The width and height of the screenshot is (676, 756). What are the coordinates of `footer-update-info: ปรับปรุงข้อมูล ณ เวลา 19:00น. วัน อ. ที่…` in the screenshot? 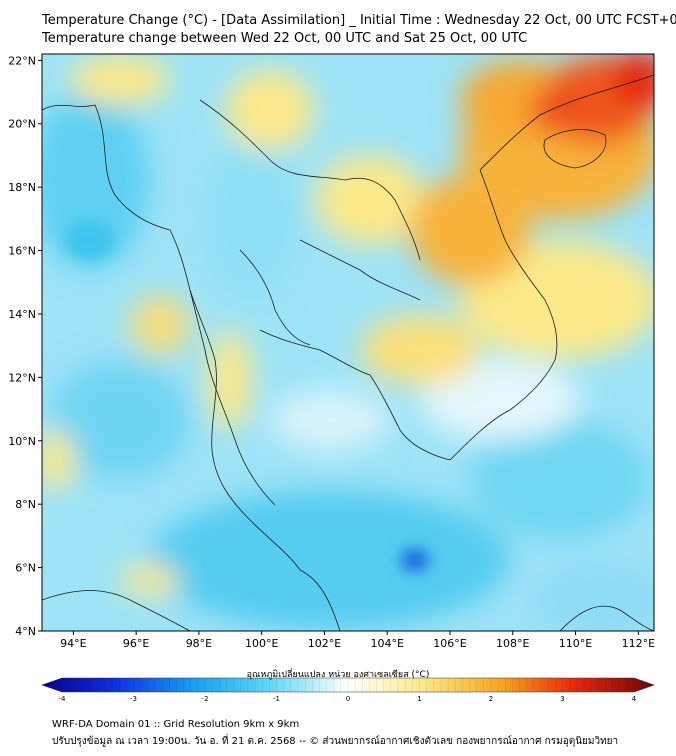 It's located at (335, 741).